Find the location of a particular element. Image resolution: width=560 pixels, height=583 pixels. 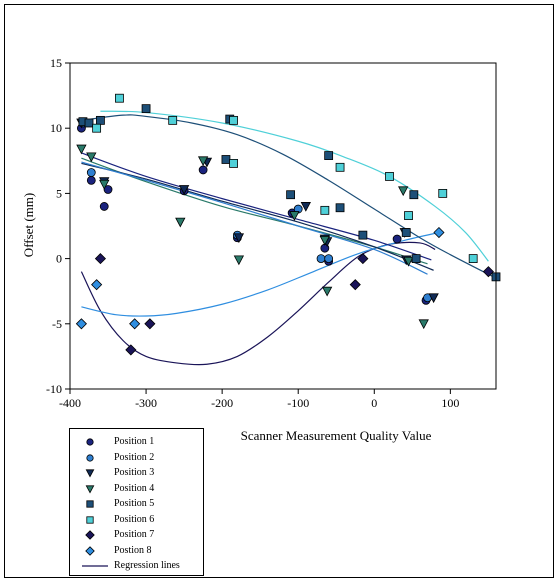

y-tick-label: 10 is located at coordinates (56, 128).